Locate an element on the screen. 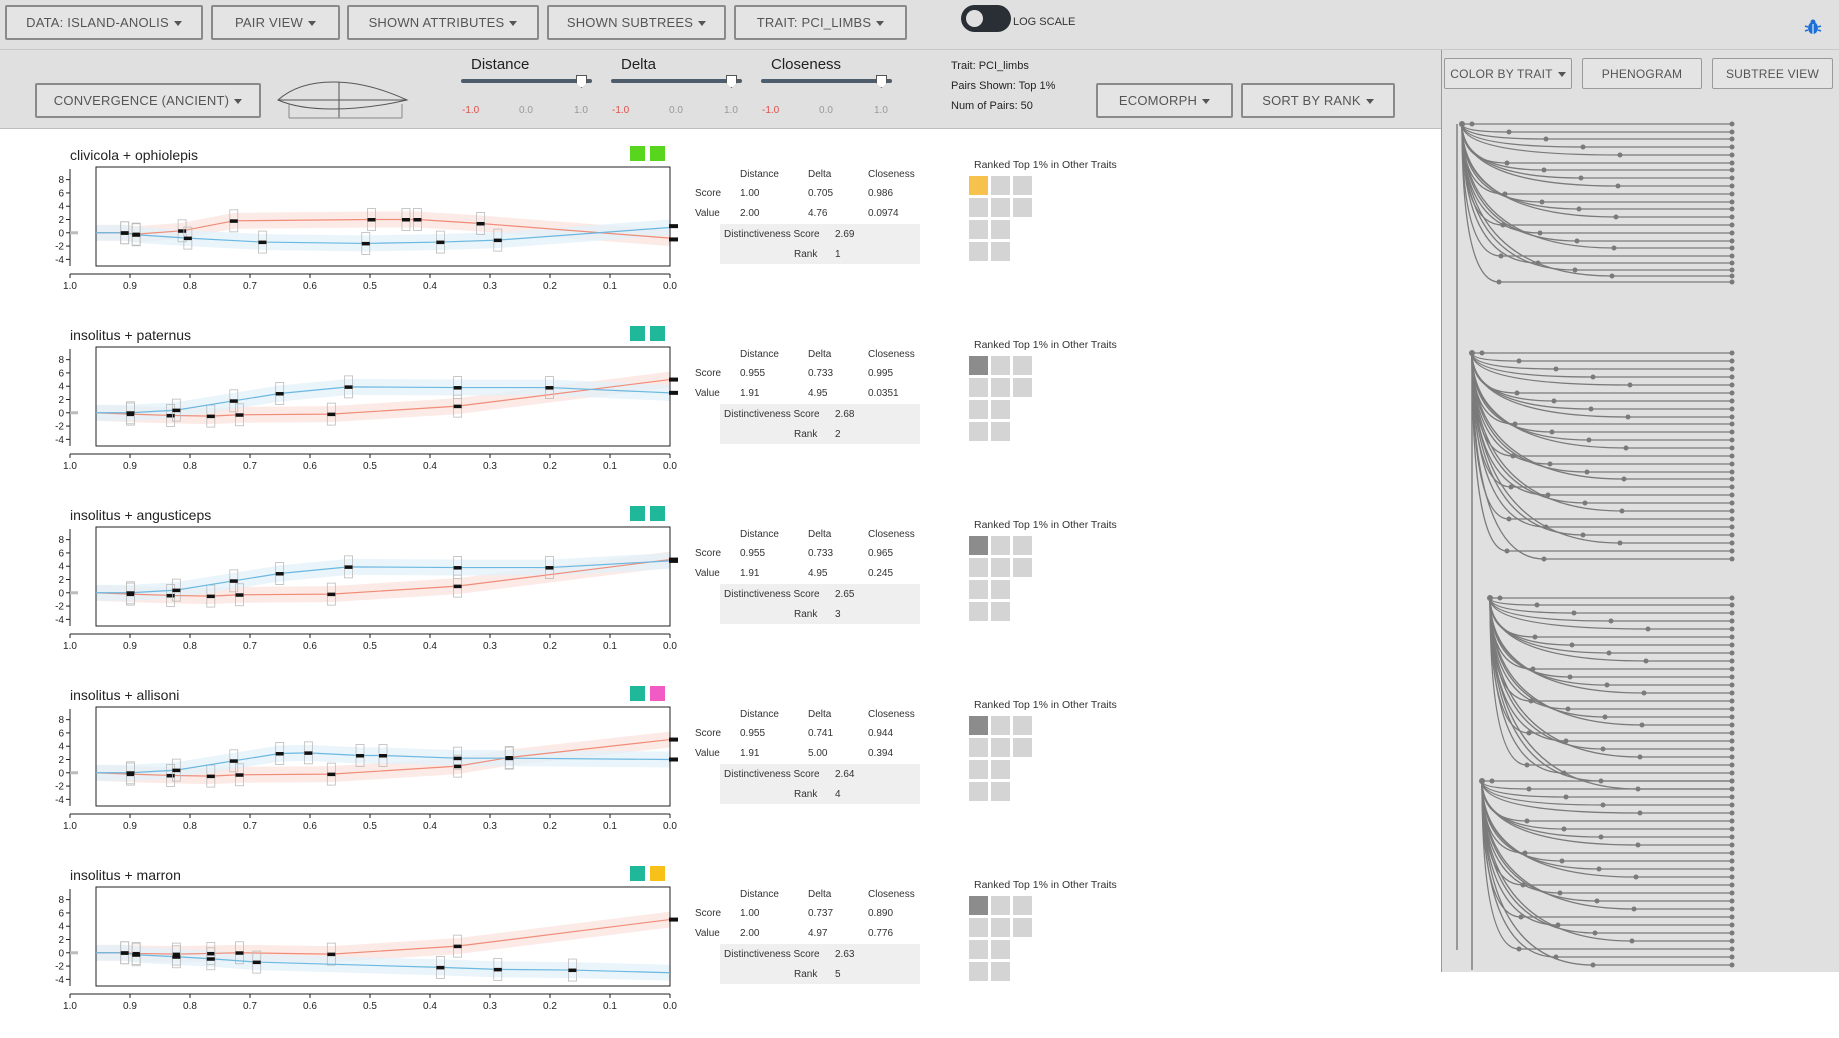  log-scale-toggle is located at coordinates (986, 18).